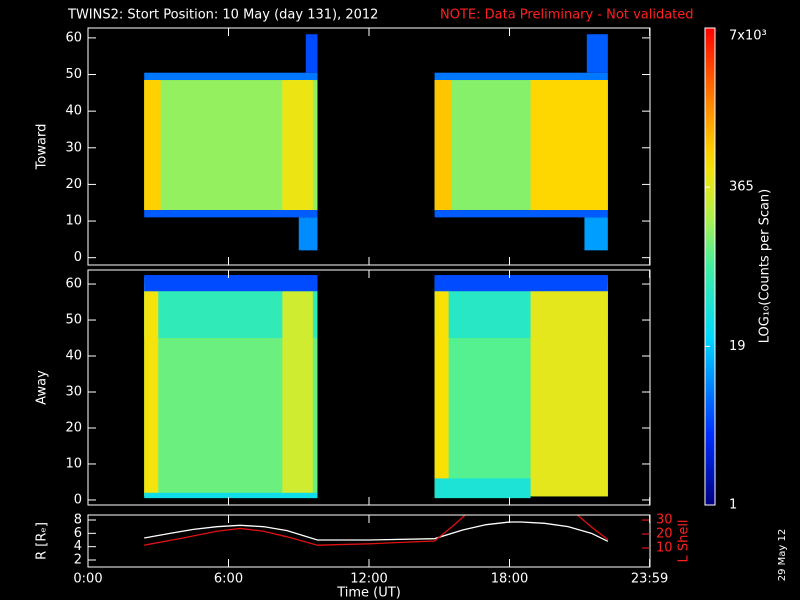 Image resolution: width=800 pixels, height=600 pixels. What do you see at coordinates (368, 593) in the screenshot?
I see `x-axis-label: Time (UT)` at bounding box center [368, 593].